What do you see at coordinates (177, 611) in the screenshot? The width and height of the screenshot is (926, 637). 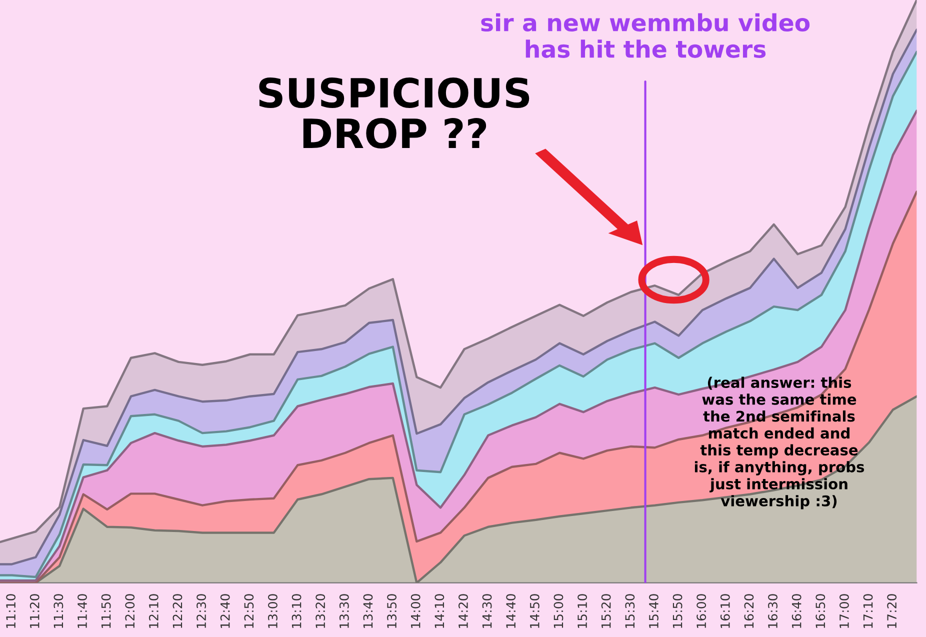 I see `x-tick-label: 12:20` at bounding box center [177, 611].